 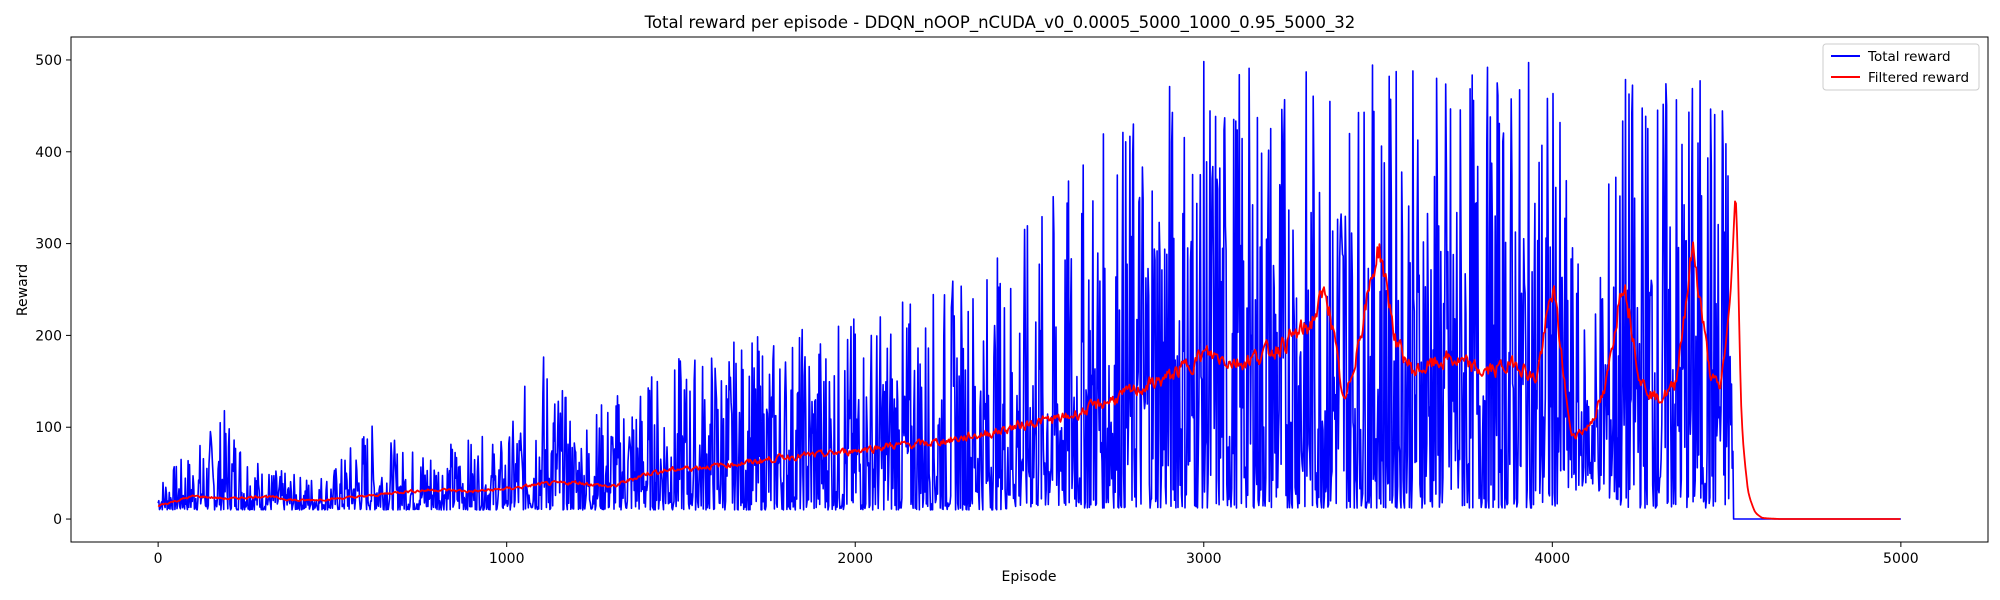 I want to click on x-tick-label: 5000, so click(x=1901, y=559).